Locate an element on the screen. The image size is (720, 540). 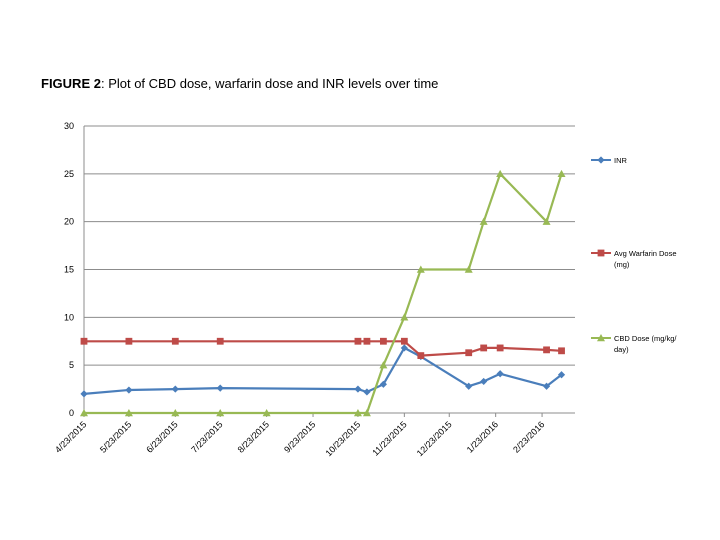
y-tick-label: 0 is located at coordinates (71, 413).